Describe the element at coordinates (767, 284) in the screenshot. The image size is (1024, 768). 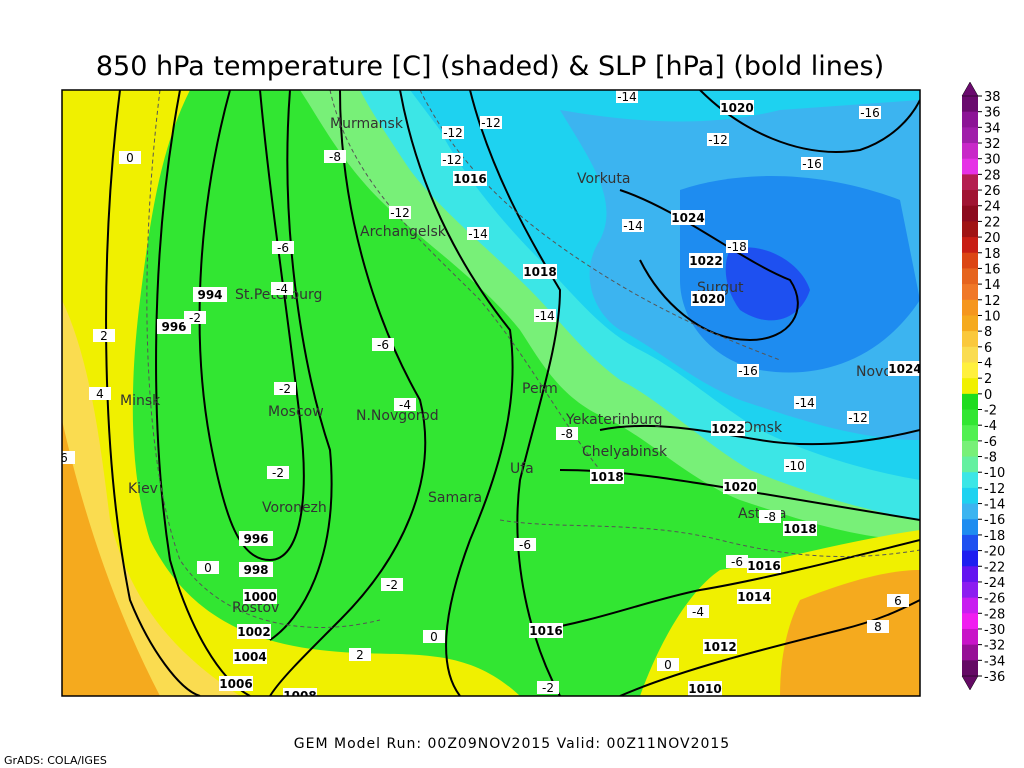
I see `shade-deep-blue` at that location.